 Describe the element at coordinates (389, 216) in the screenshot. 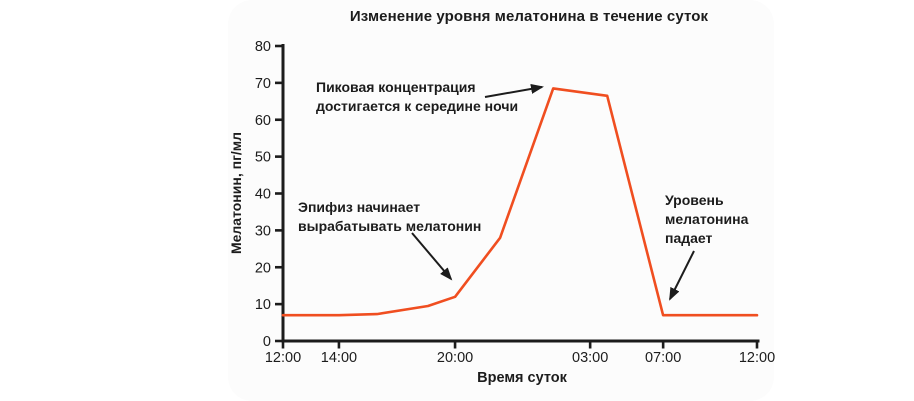

I see `pineal-annotation-text: Эпифиз начинает вырабатывать мелатонин` at that location.